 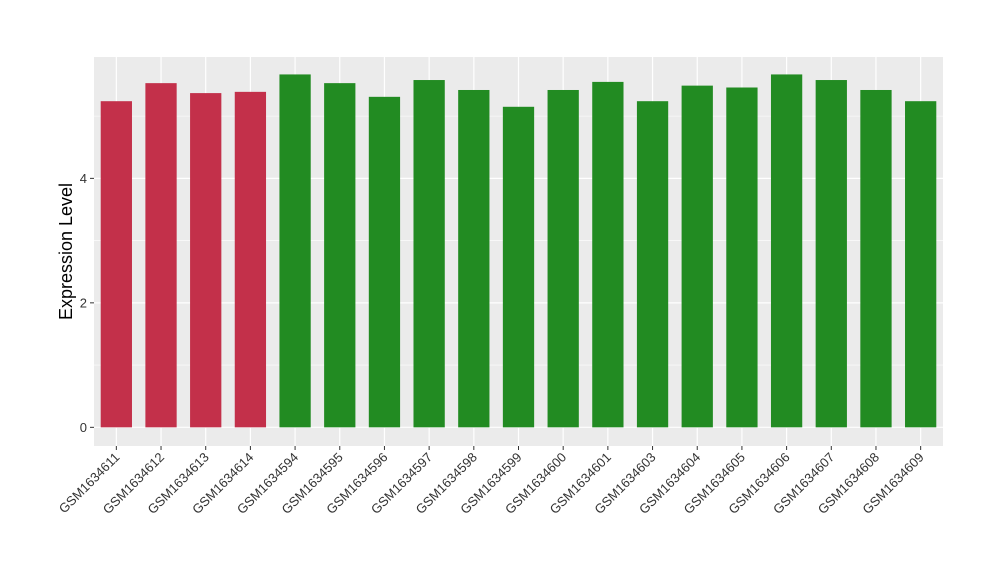 I want to click on bar-GSM1634611, so click(x=116, y=264).